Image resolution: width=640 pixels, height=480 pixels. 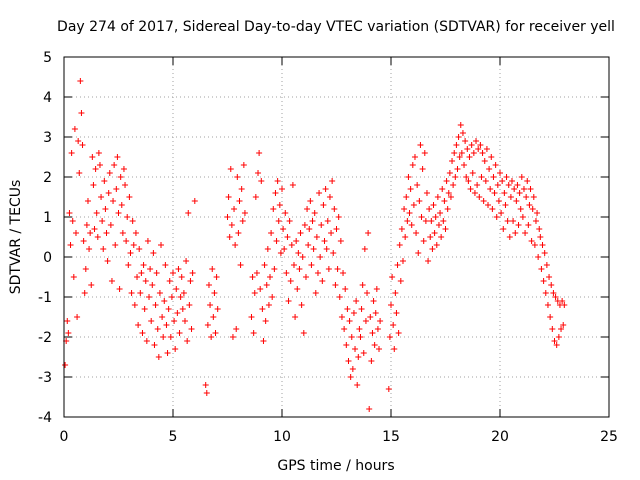 I want to click on y-axis-label: SDTVAR / TECUs, so click(x=16, y=237).